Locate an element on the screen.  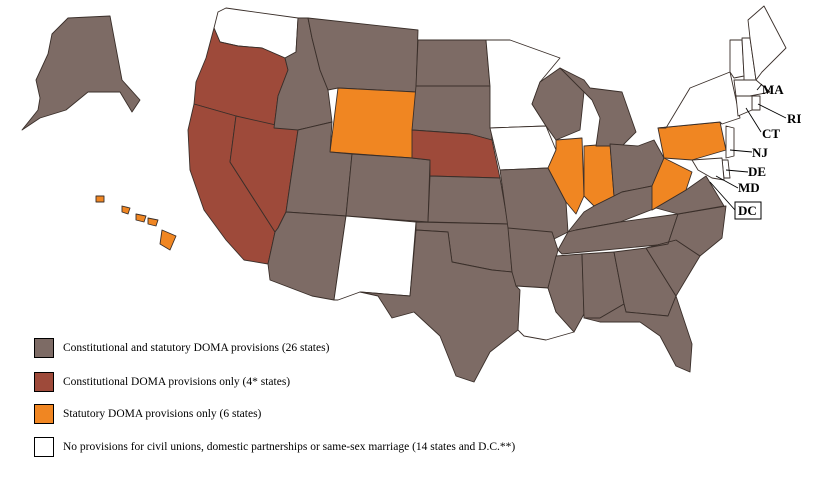
label-nj: NJ is located at coordinates (760, 152).